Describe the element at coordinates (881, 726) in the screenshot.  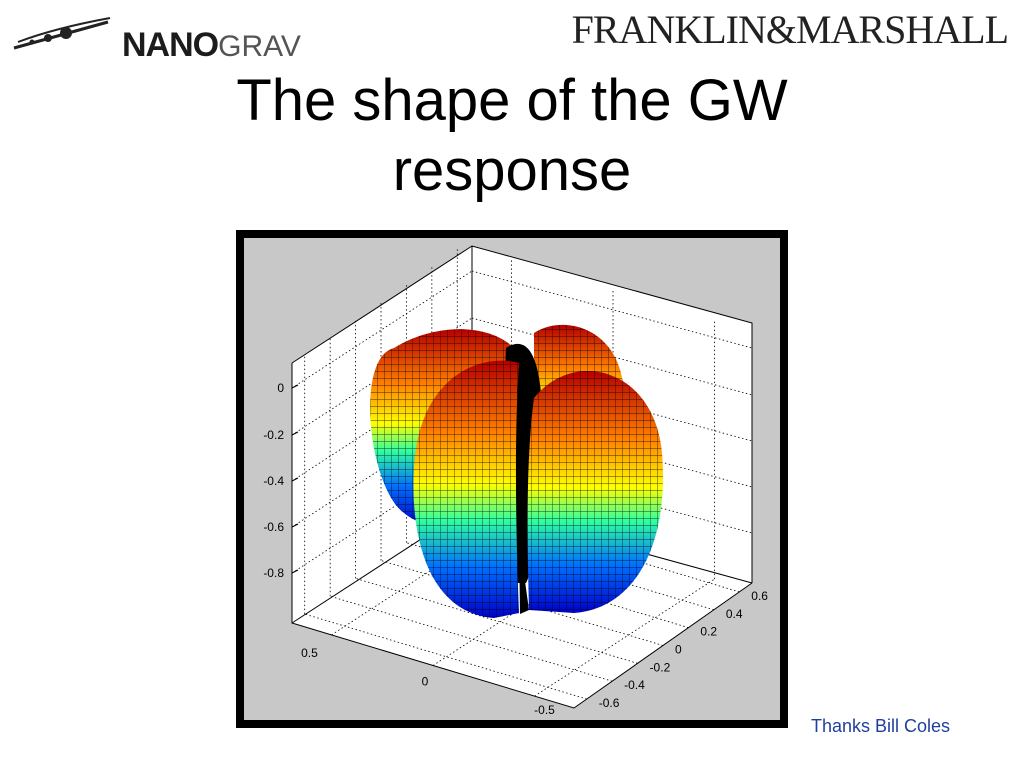
I see `credit-text: Thanks Bill Coles` at that location.